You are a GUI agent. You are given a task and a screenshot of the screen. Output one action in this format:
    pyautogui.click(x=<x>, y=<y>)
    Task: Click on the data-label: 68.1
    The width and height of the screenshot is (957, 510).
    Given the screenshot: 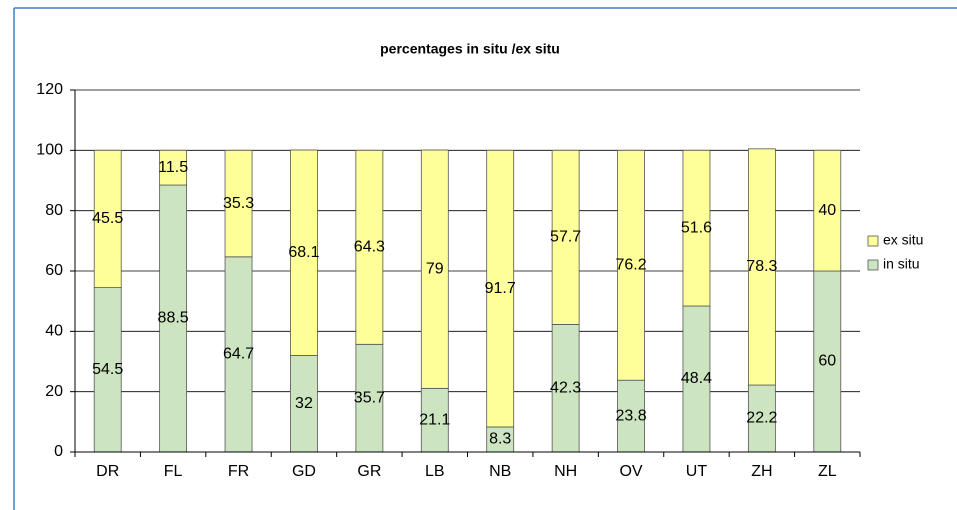 What is the action you would take?
    pyautogui.click(x=303, y=252)
    